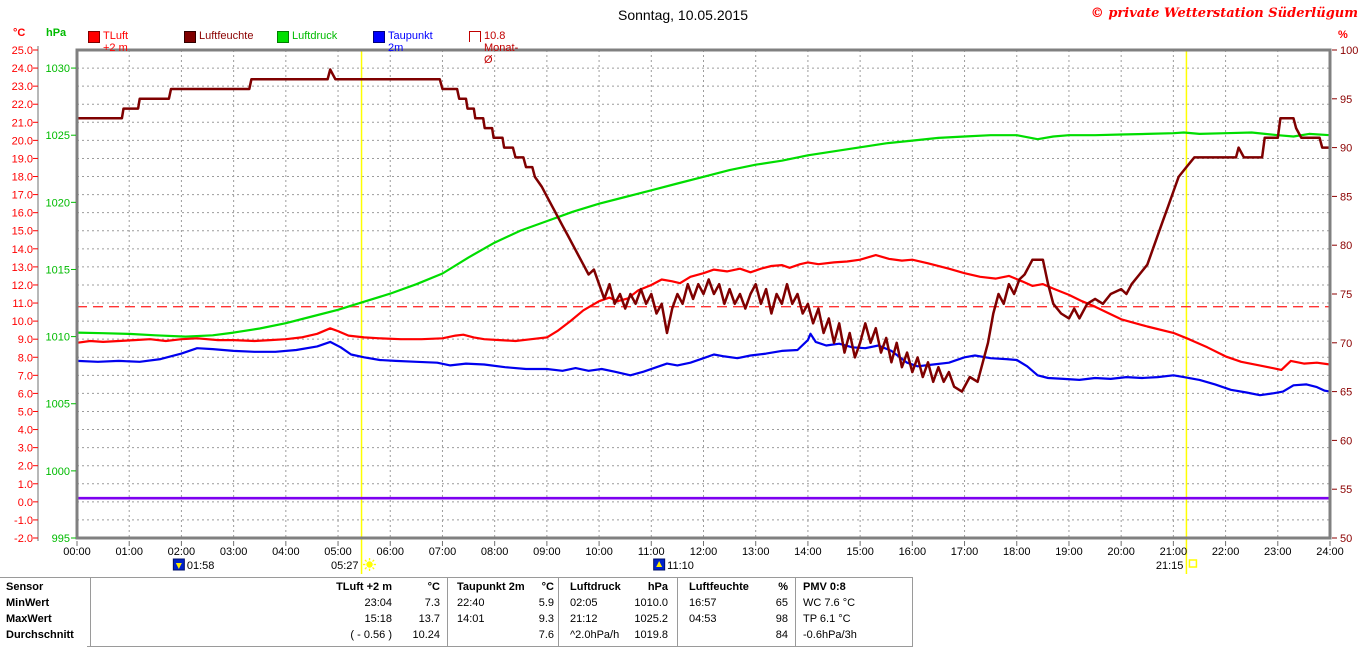 The width and height of the screenshot is (1366, 649). I want to click on humidity-tick-label: 75, so click(1346, 295).